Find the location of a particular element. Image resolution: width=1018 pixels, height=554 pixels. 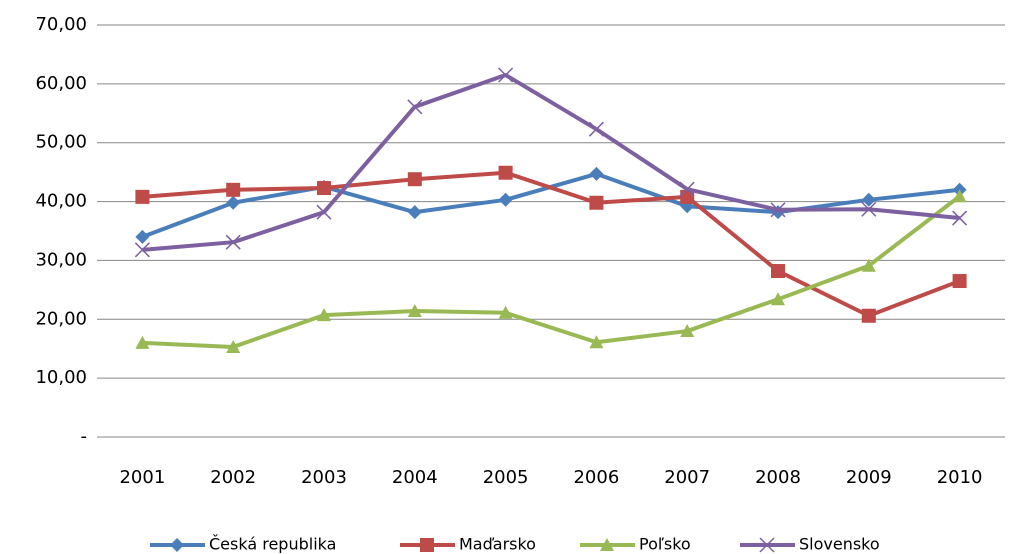

legend-label: Česká republika is located at coordinates (272, 544).